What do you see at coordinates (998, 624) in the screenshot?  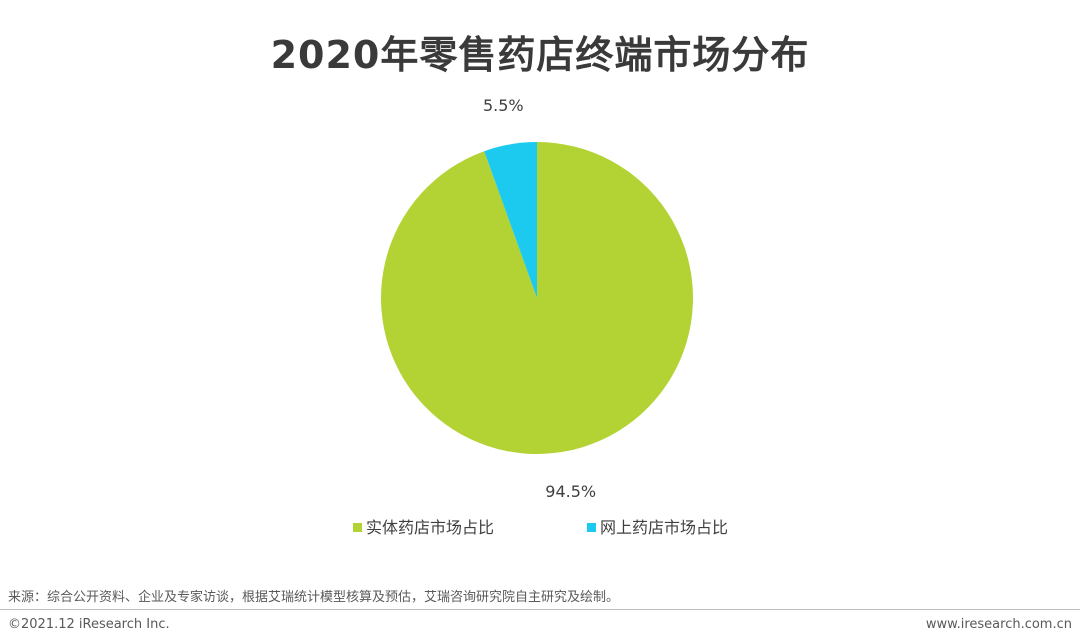 I see `website-link: www.iresearch.com.cn` at bounding box center [998, 624].